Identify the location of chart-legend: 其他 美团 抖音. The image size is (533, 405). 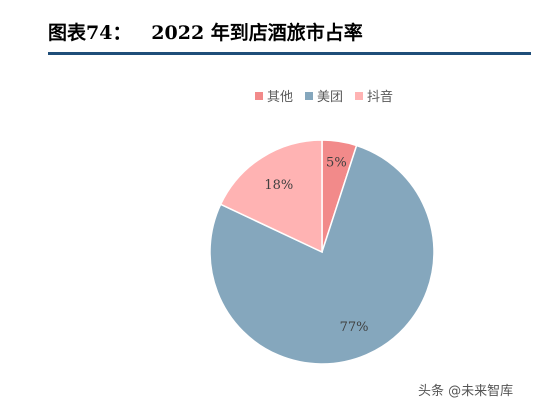
(324, 95).